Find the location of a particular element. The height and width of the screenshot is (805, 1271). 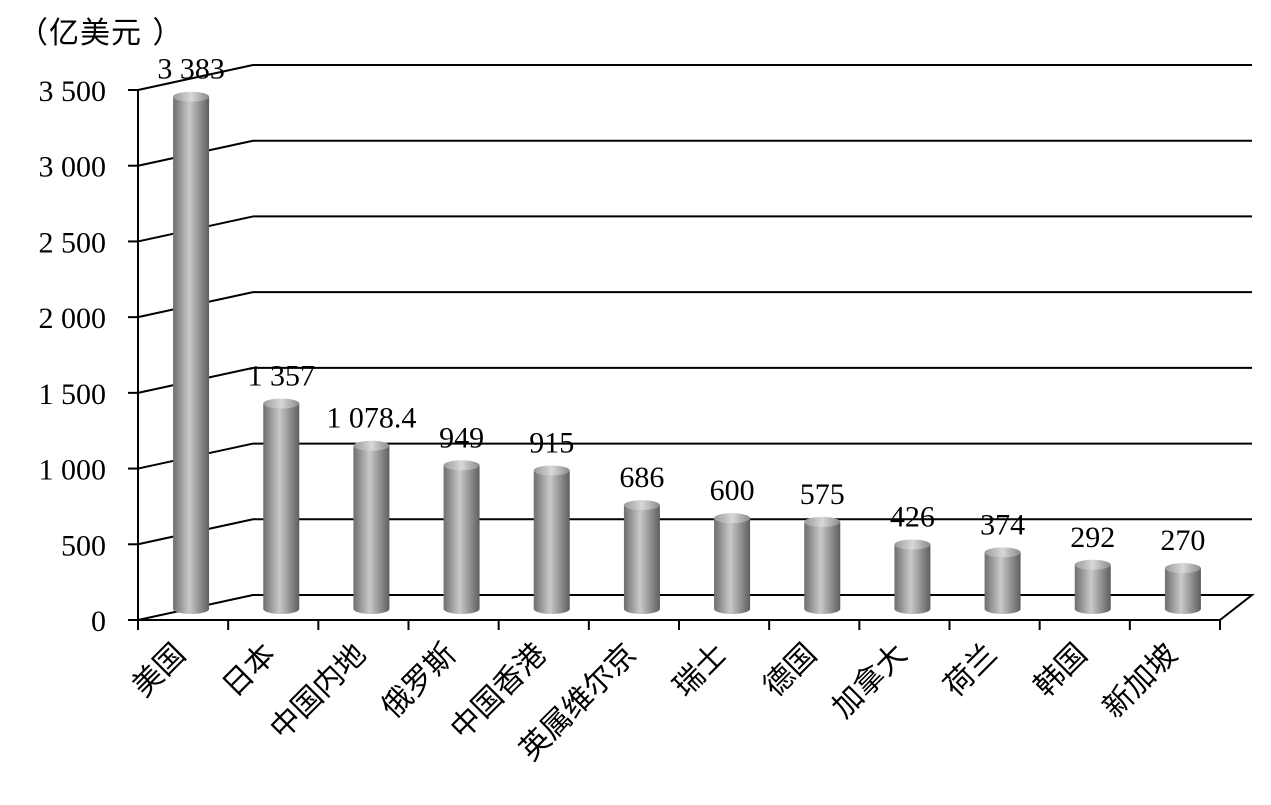

y-axis: 0 500 1 000 1 500 2 000 2 500 3 000 3 500 is located at coordinates (88, 356).